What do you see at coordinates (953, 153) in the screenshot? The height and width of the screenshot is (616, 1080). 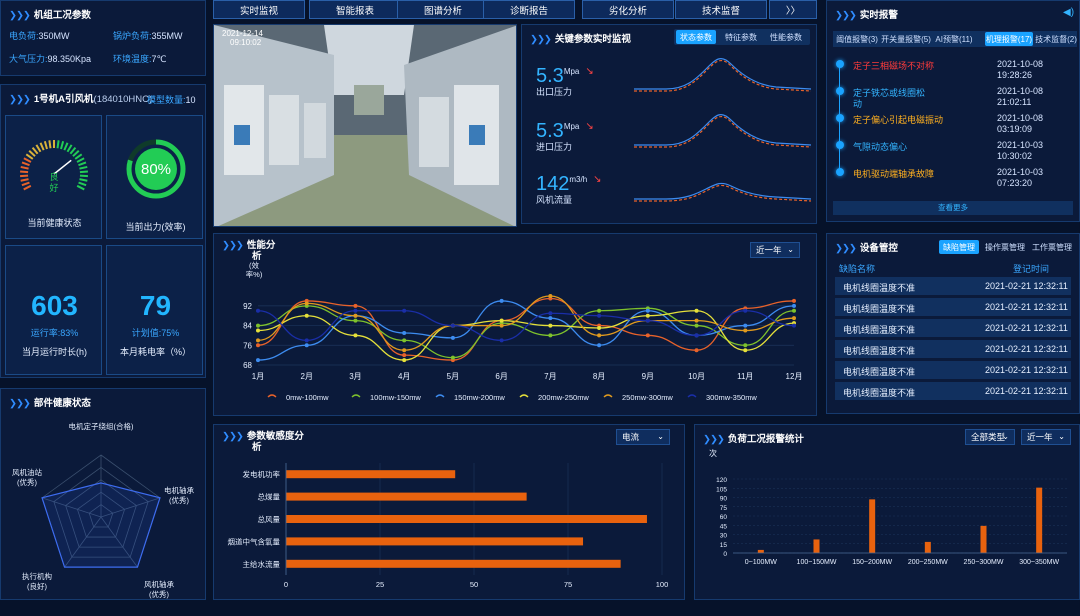 I see `alarm-item: 气隙动态偏心 2021-10-03 10:30:02` at bounding box center [953, 153].